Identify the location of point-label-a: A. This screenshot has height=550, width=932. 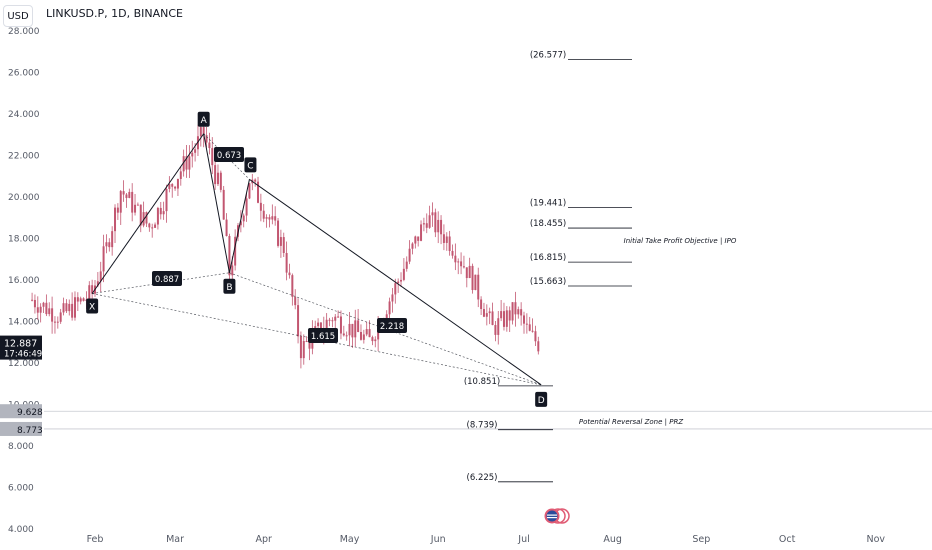
(203, 119).